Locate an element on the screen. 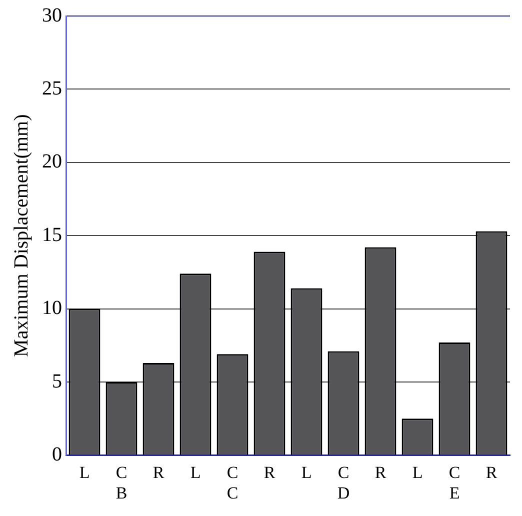 The image size is (522, 516). y-tick-label: 10 is located at coordinates (52, 308).